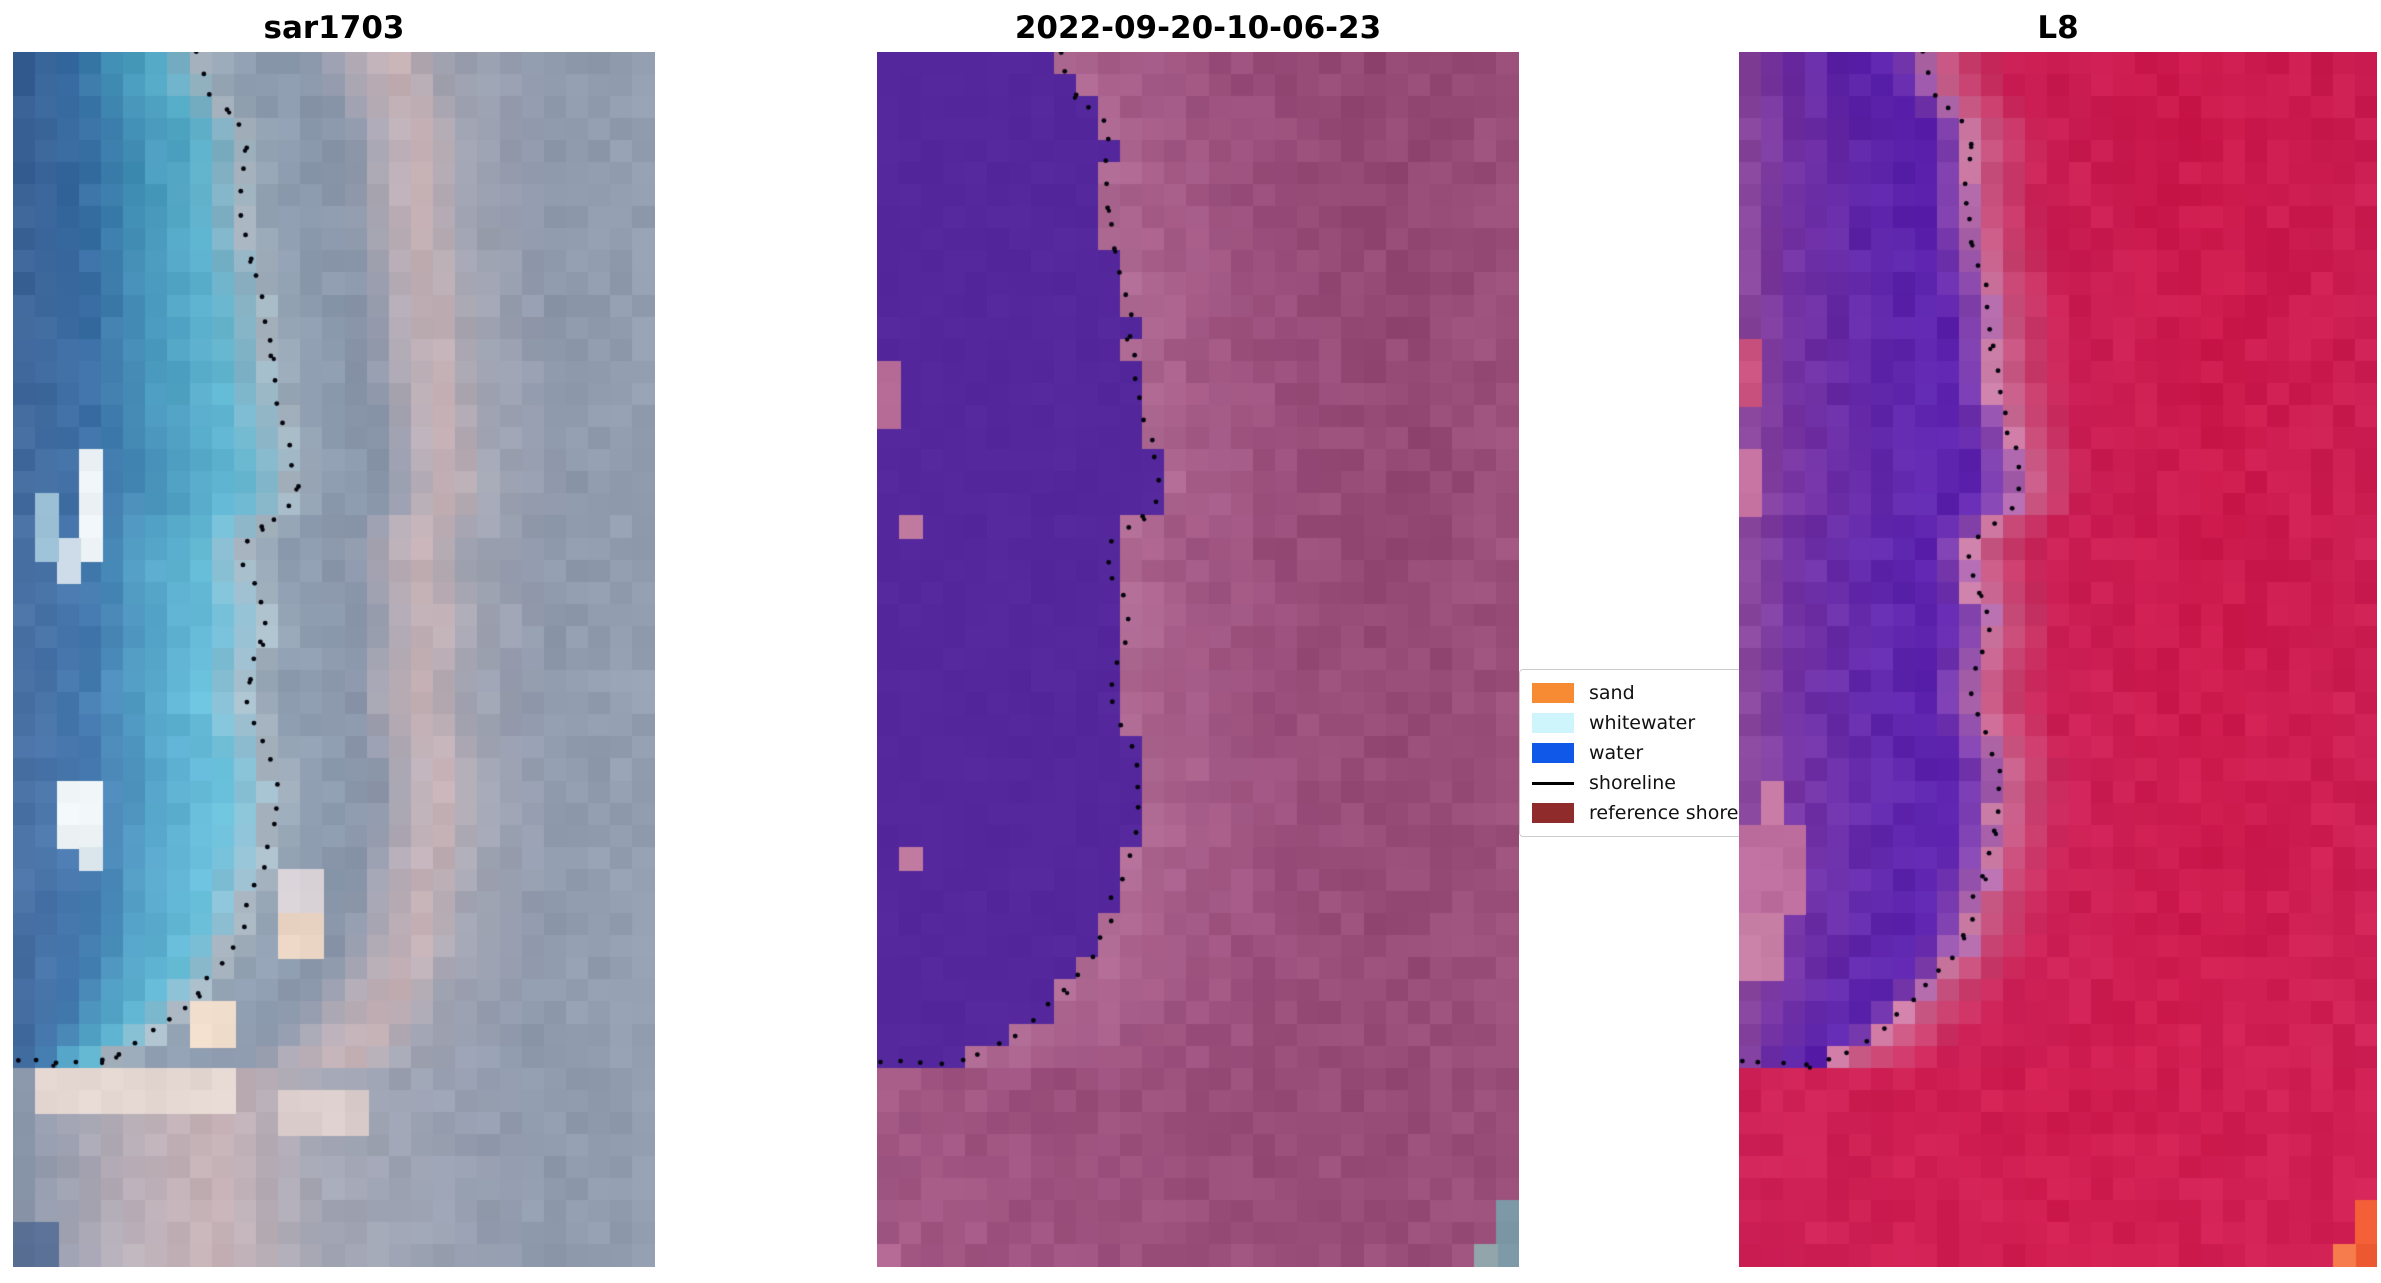  What do you see at coordinates (334, 28) in the screenshot?
I see `panel-title-sar1703: sar1703` at bounding box center [334, 28].